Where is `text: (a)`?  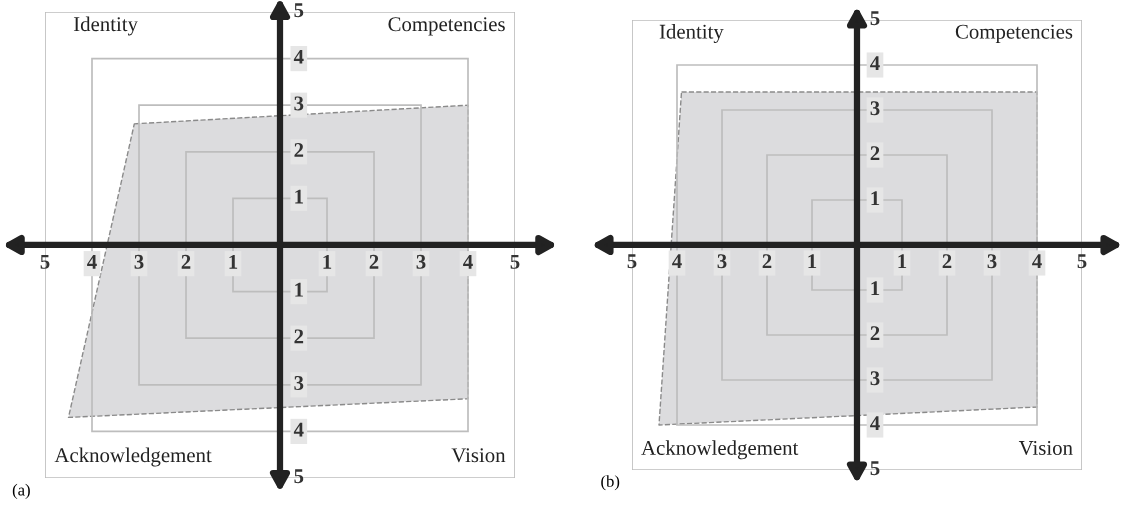 text: (a) is located at coordinates (21, 491).